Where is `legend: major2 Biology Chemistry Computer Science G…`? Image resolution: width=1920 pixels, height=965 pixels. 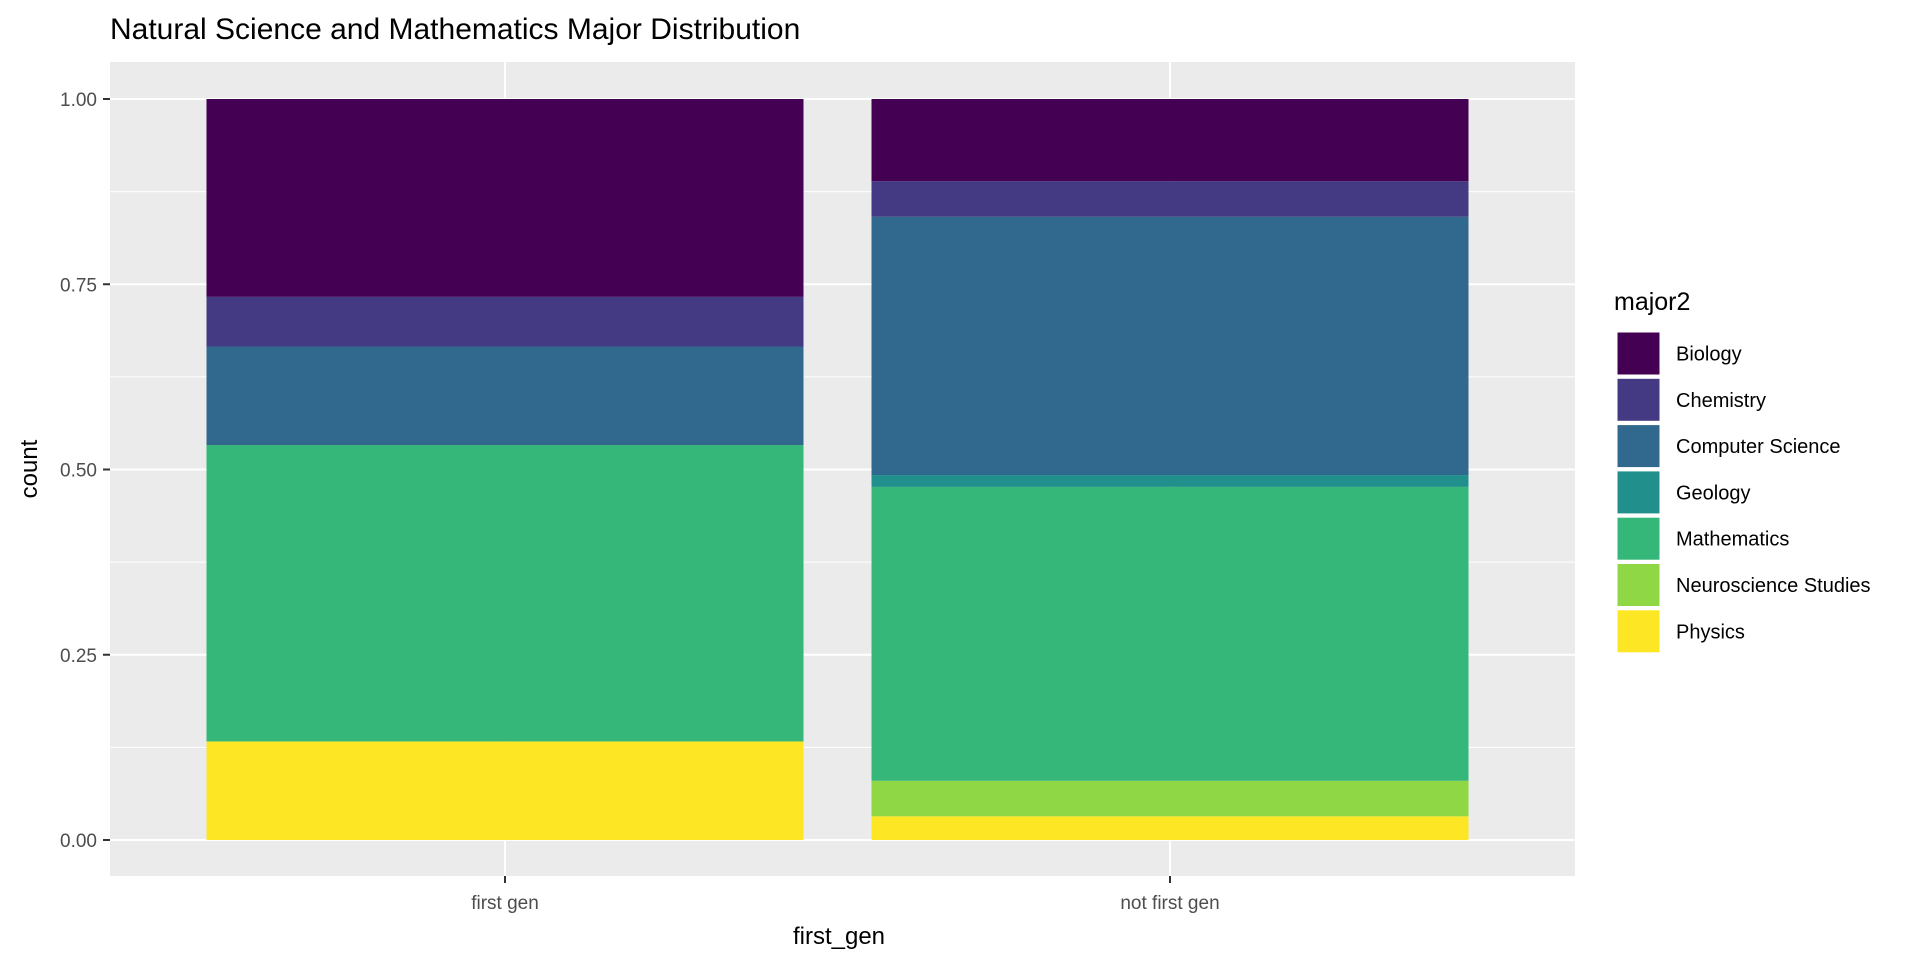 legend: major2 Biology Chemistry Computer Science G… is located at coordinates (1742, 471).